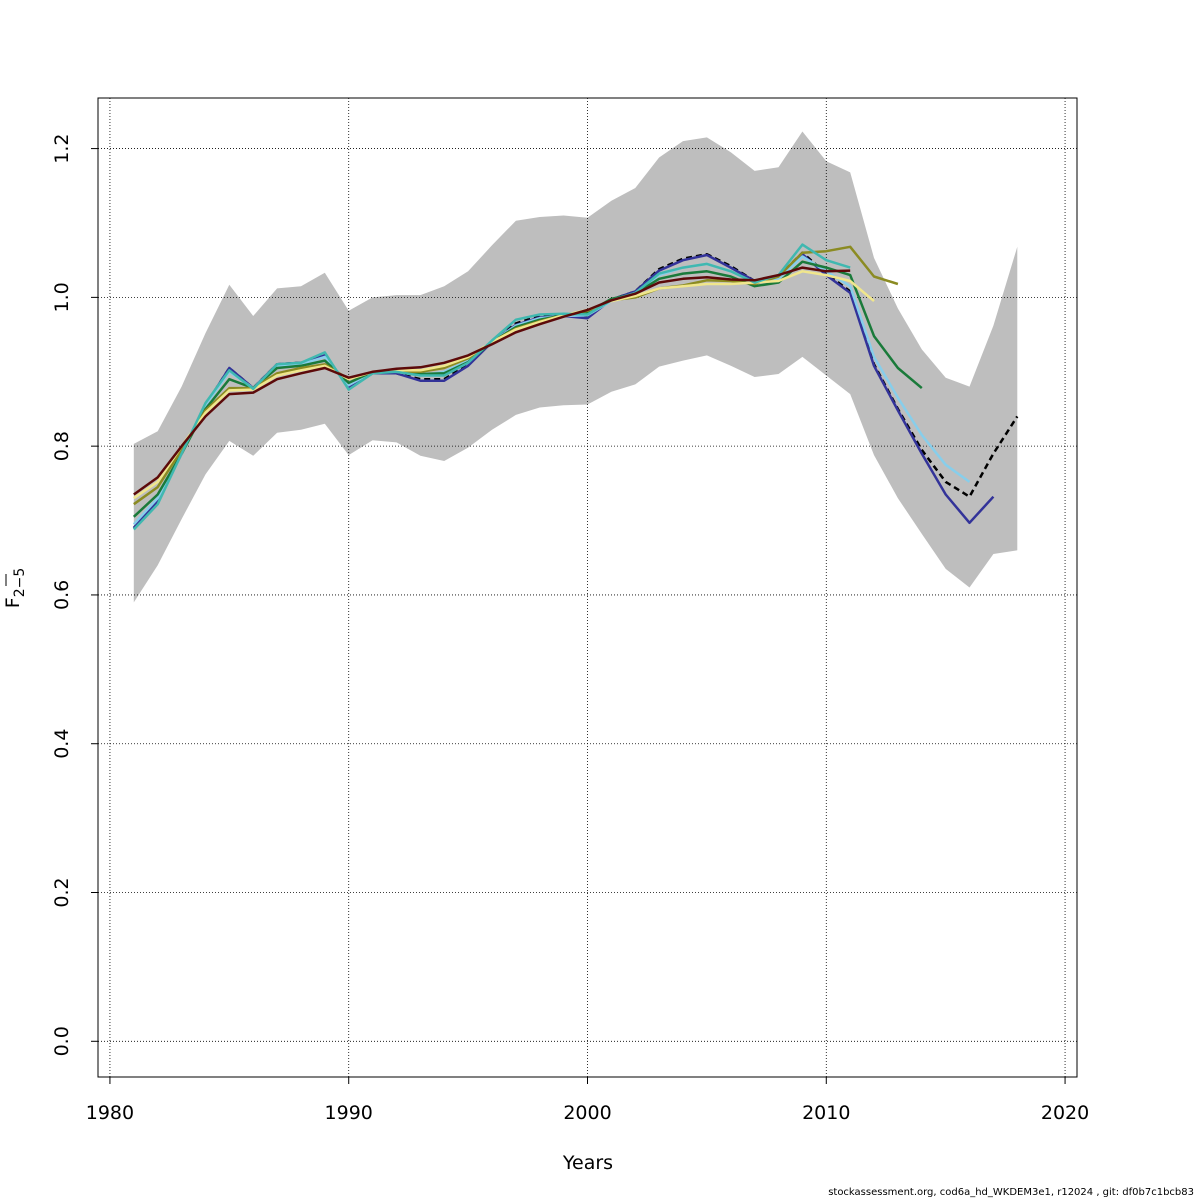 This screenshot has height=1200, width=1200. What do you see at coordinates (20, 583) in the screenshot?
I see `y-axis-title-sub: 2−5` at bounding box center [20, 583].